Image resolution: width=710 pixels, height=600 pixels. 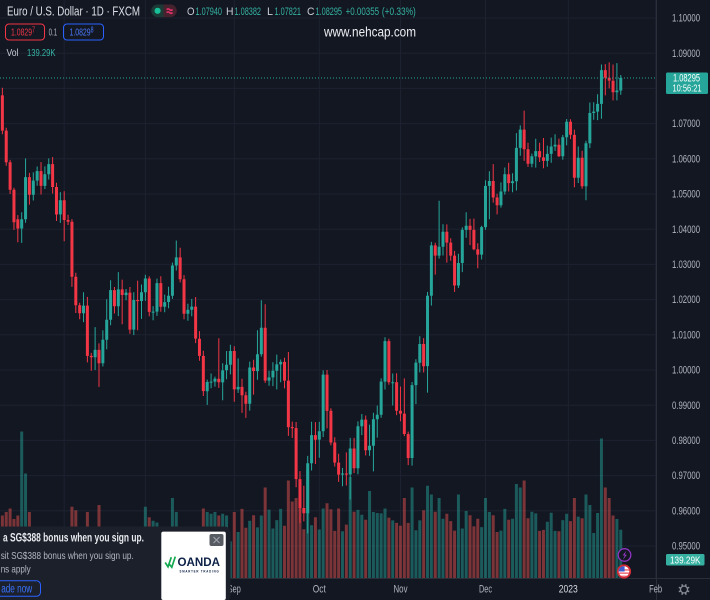 What do you see at coordinates (199, 563) in the screenshot?
I see `svg-text: OANDA` at bounding box center [199, 563].